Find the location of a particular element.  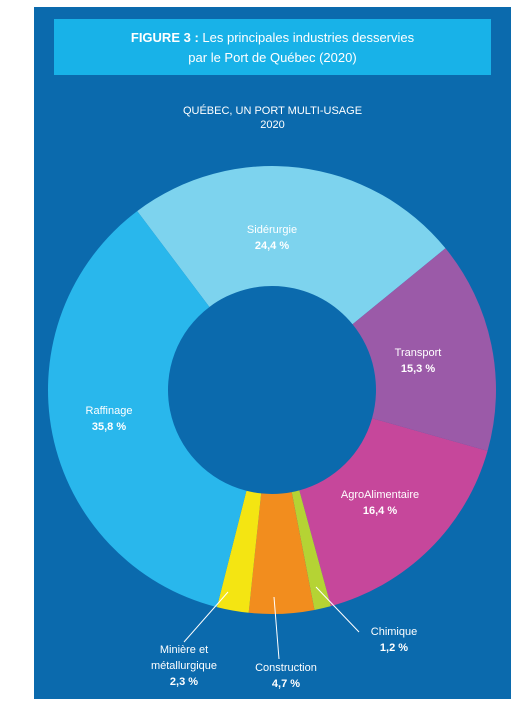

chart-year: 2020 is located at coordinates (272, 125).